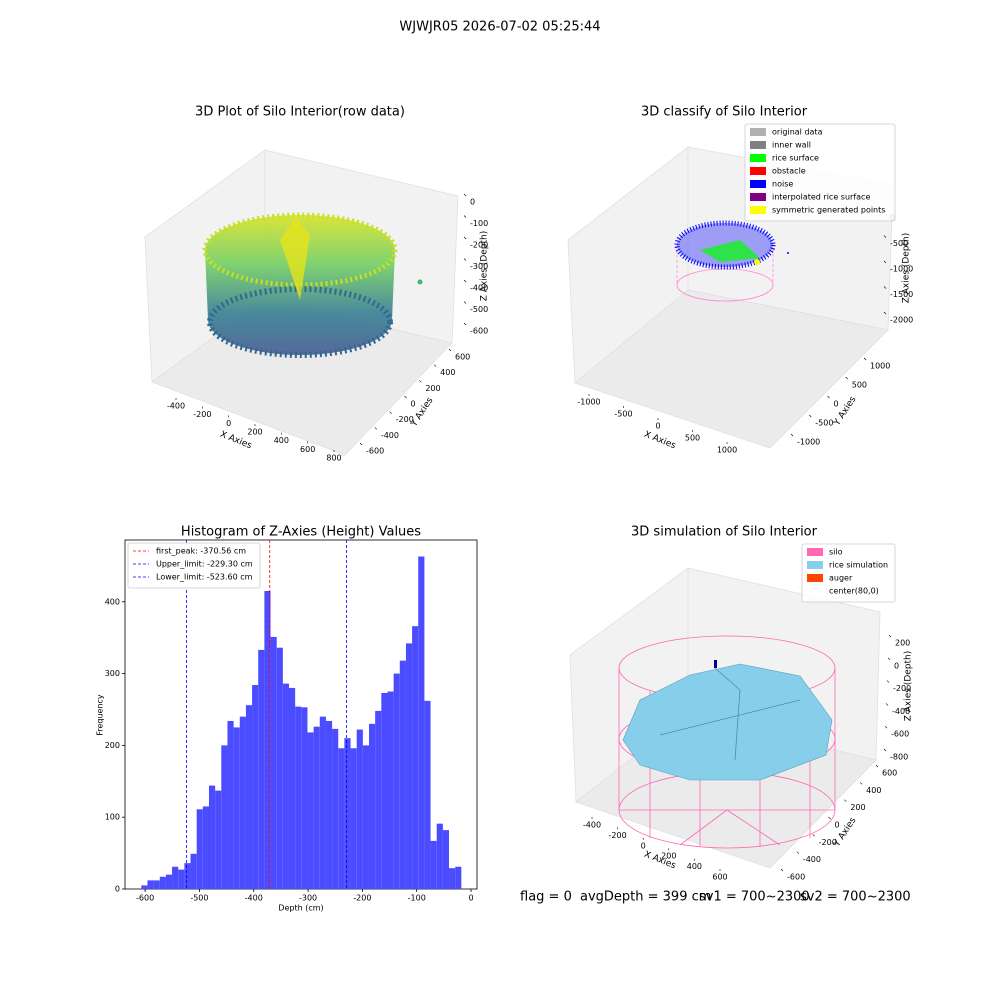 The height and width of the screenshot is (1000, 1000). Describe the element at coordinates (117, 889) in the screenshot. I see `y-tick-label: 0` at that location.